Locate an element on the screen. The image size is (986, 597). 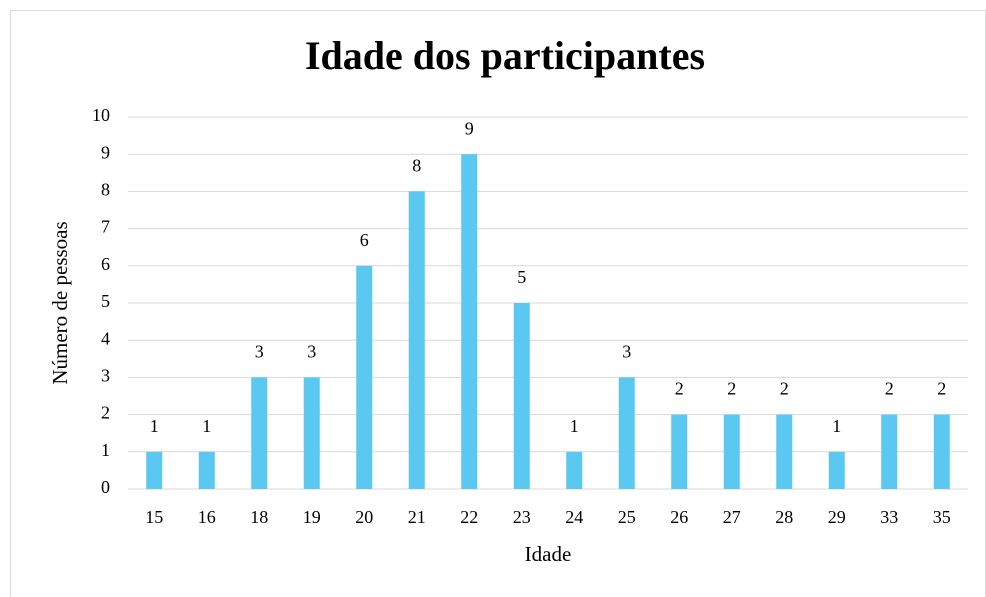
x-tick-label: 29 is located at coordinates (837, 517).